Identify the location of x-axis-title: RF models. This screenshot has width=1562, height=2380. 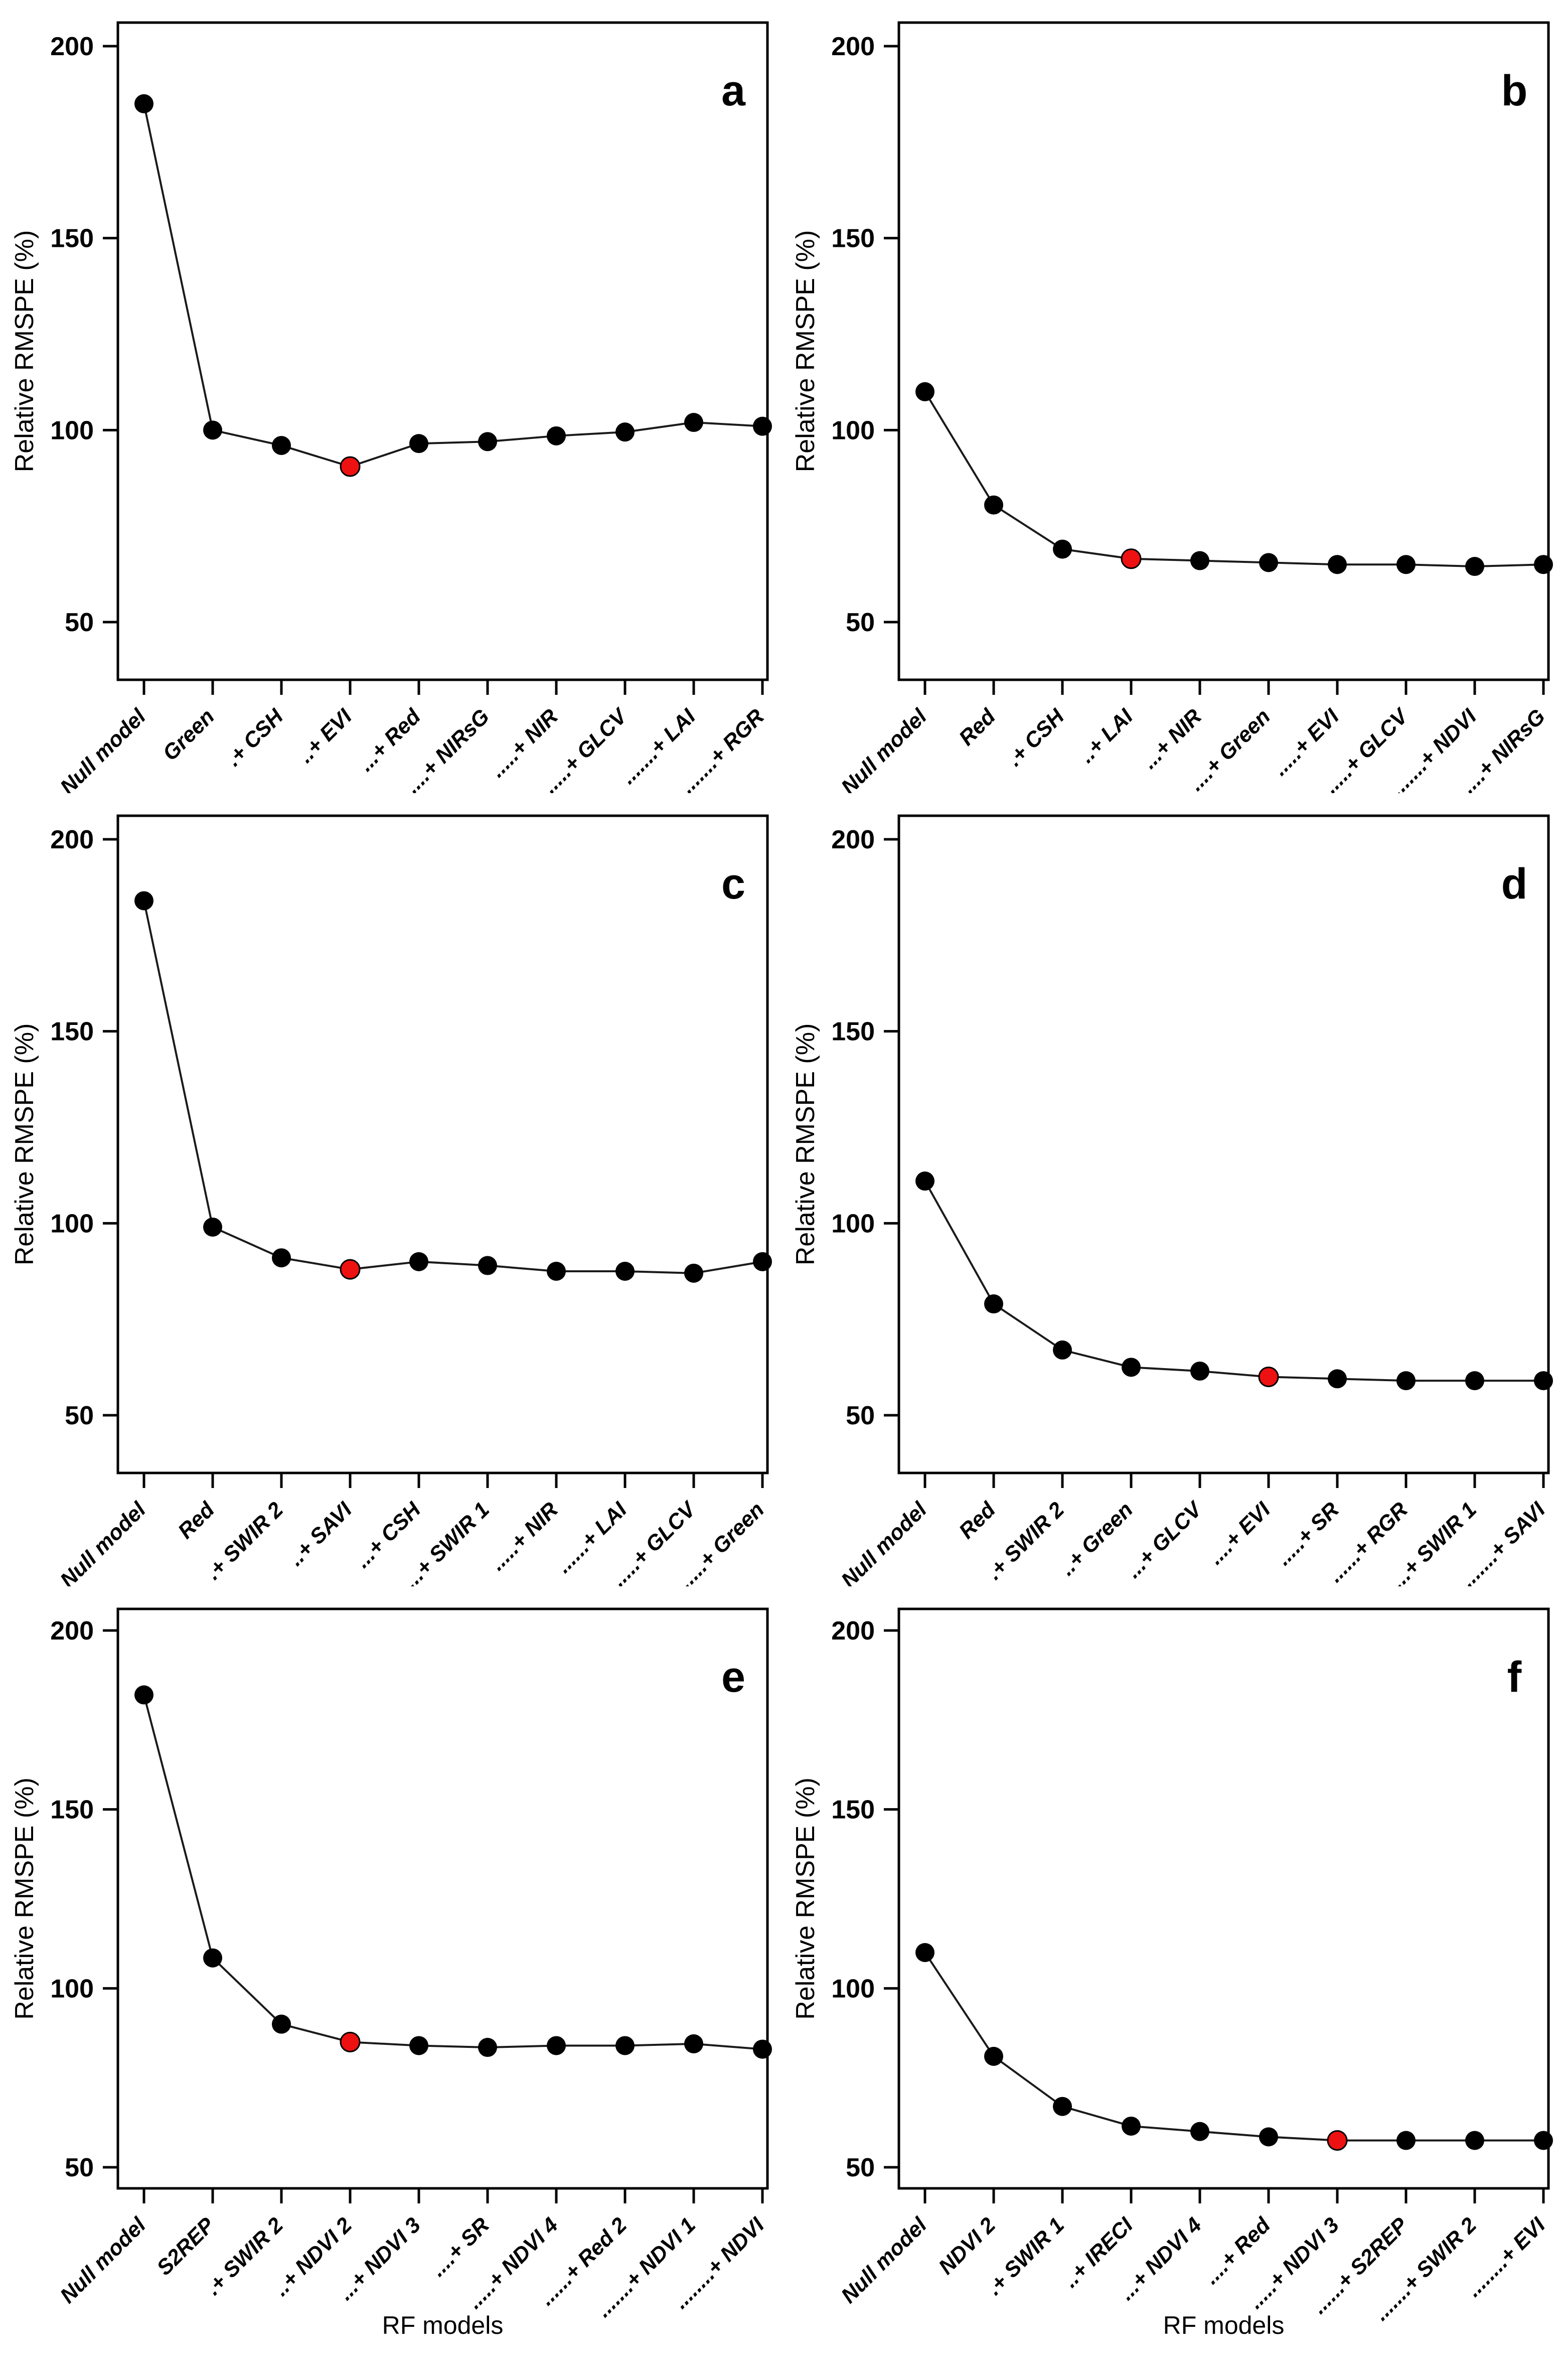
(443, 2325).